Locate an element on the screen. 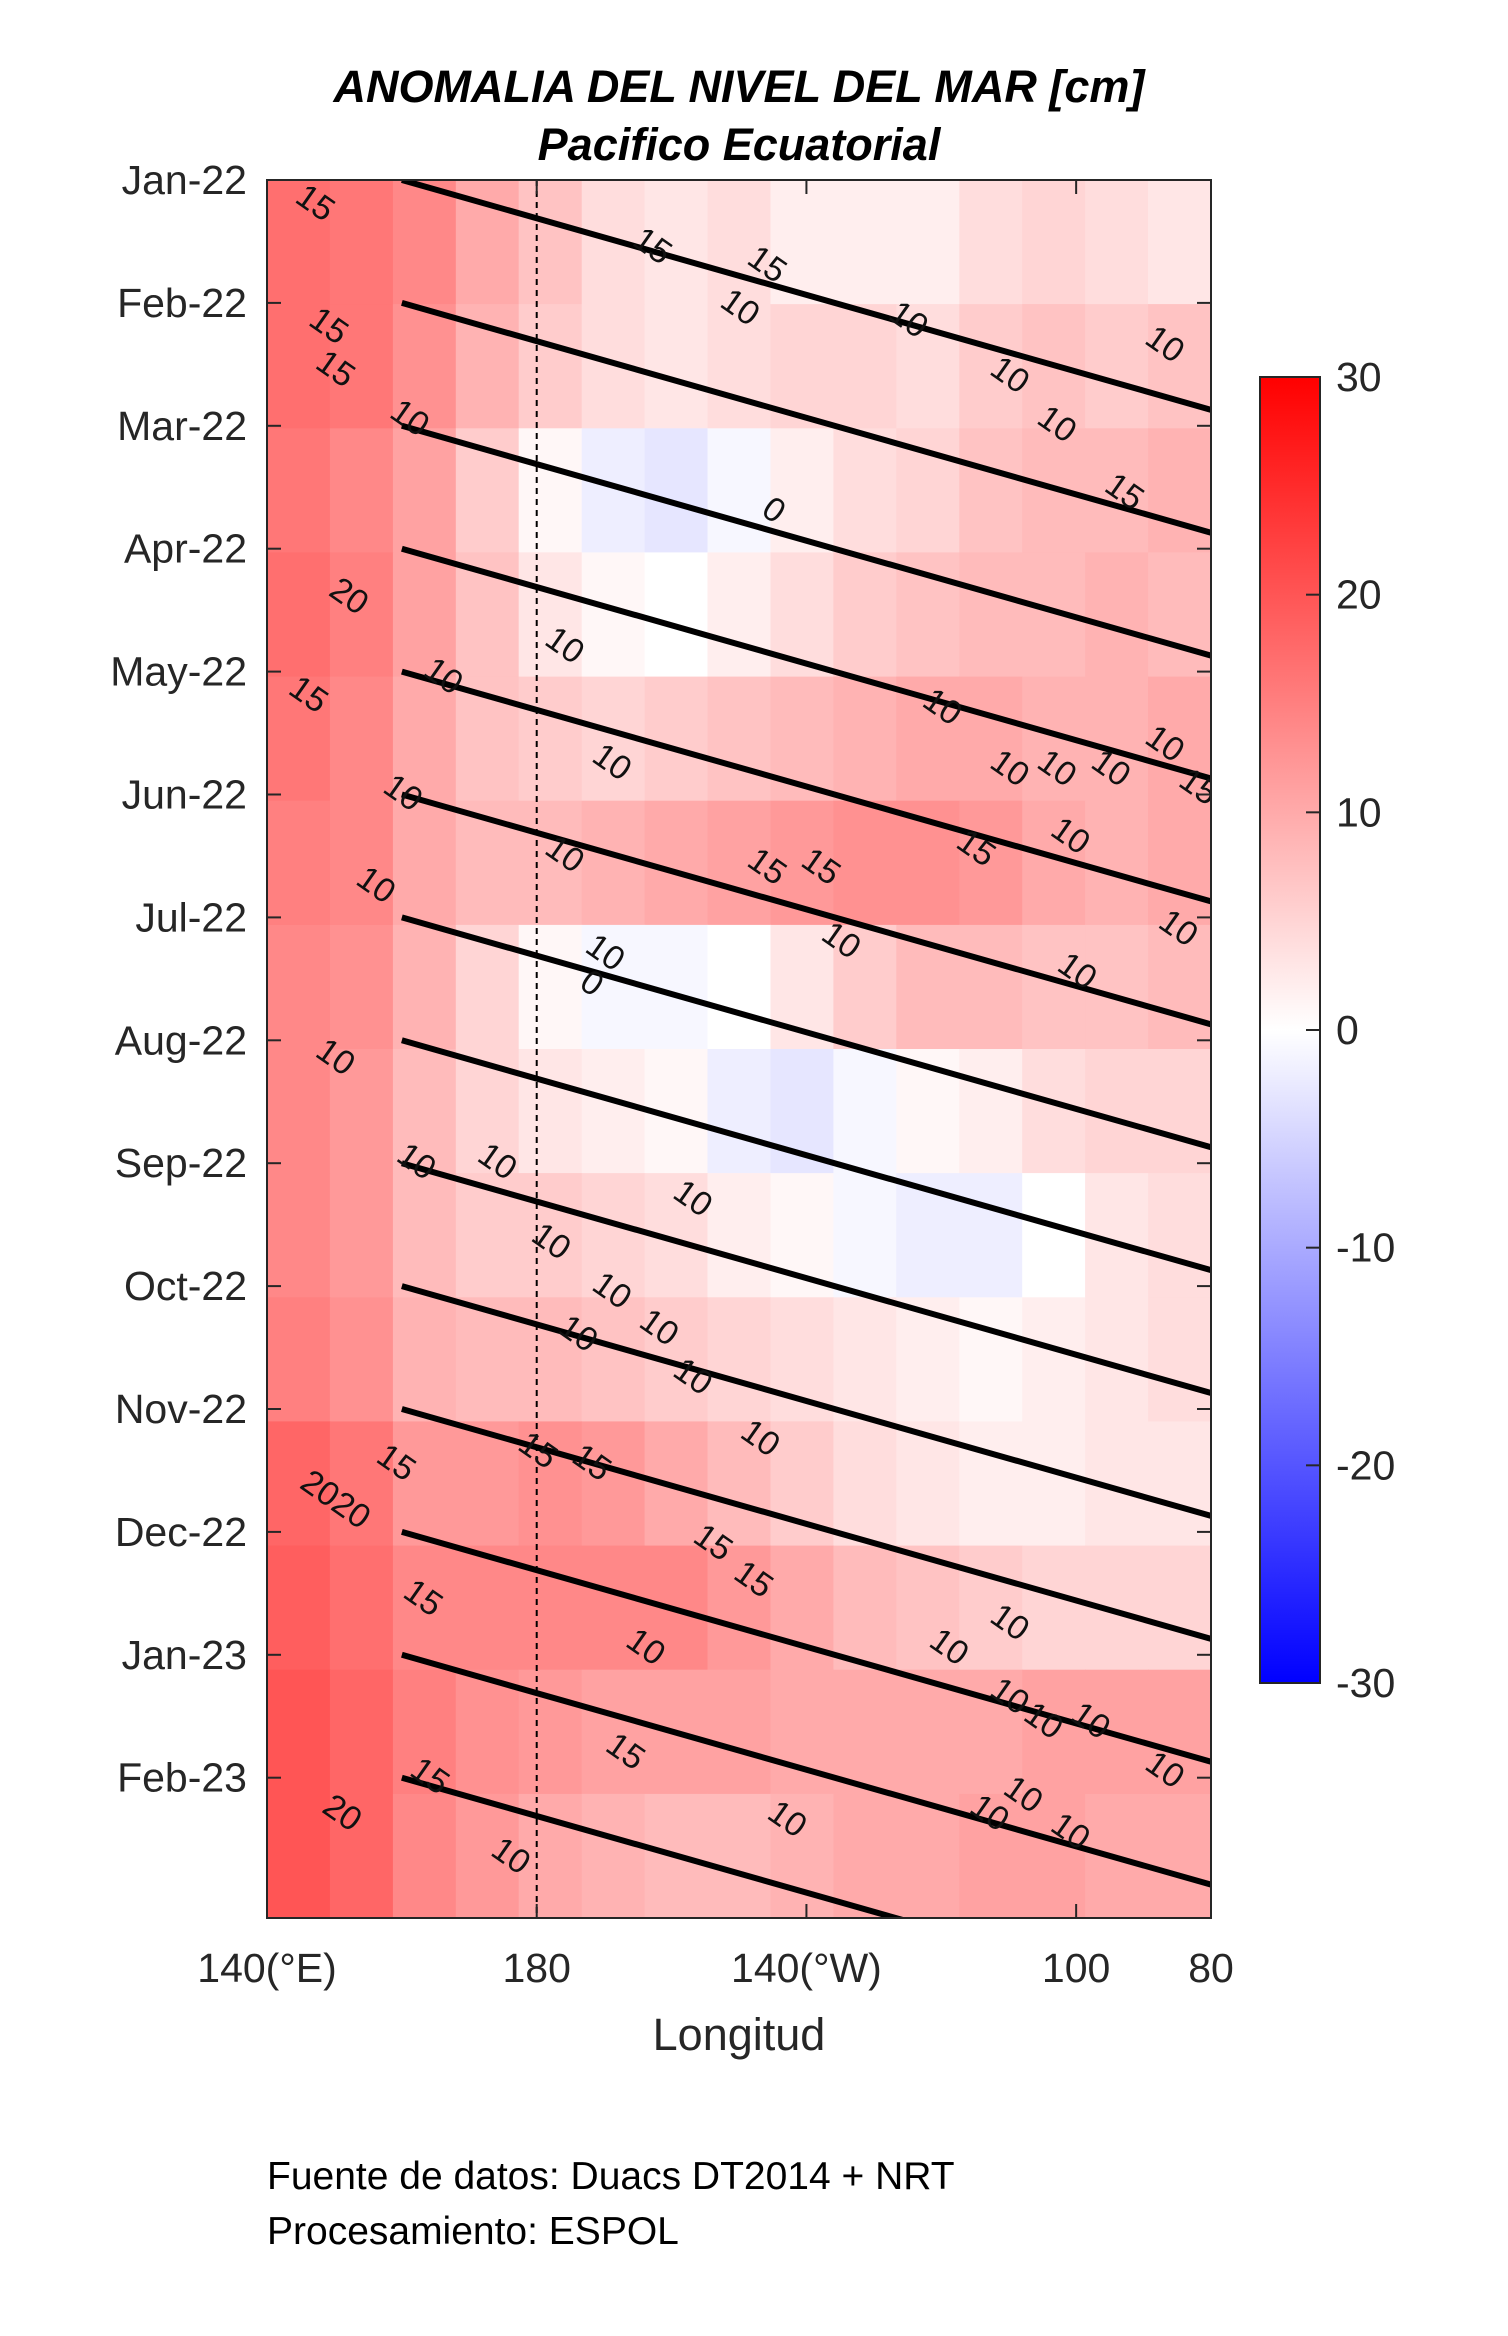 This screenshot has height=2336, width=1508. y-tick-label: Jan-22 is located at coordinates (184, 180).